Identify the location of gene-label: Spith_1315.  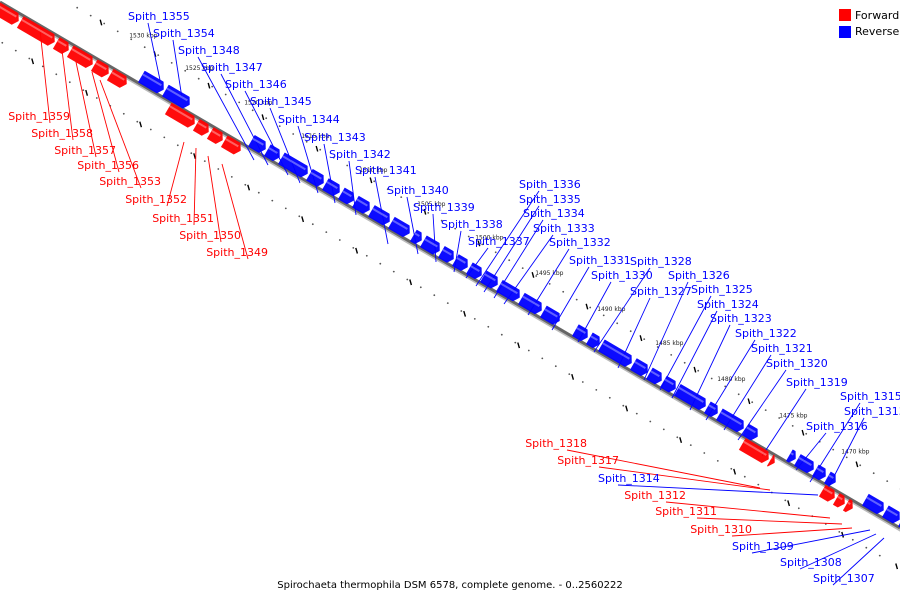
(870, 396).